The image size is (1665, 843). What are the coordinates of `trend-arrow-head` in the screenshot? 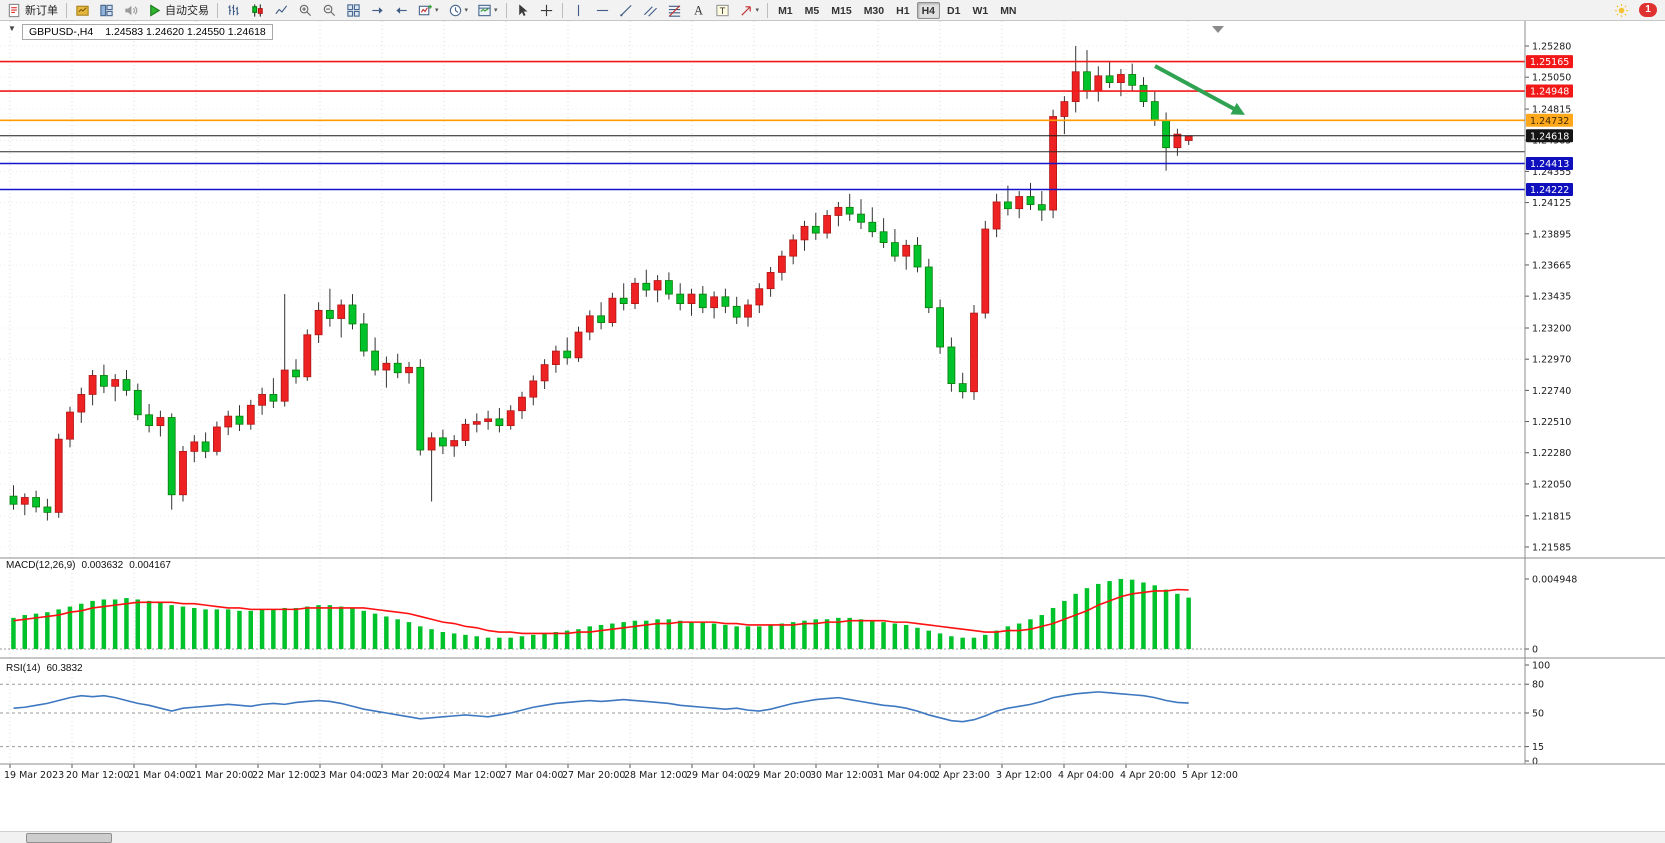 It's located at (1238, 108).